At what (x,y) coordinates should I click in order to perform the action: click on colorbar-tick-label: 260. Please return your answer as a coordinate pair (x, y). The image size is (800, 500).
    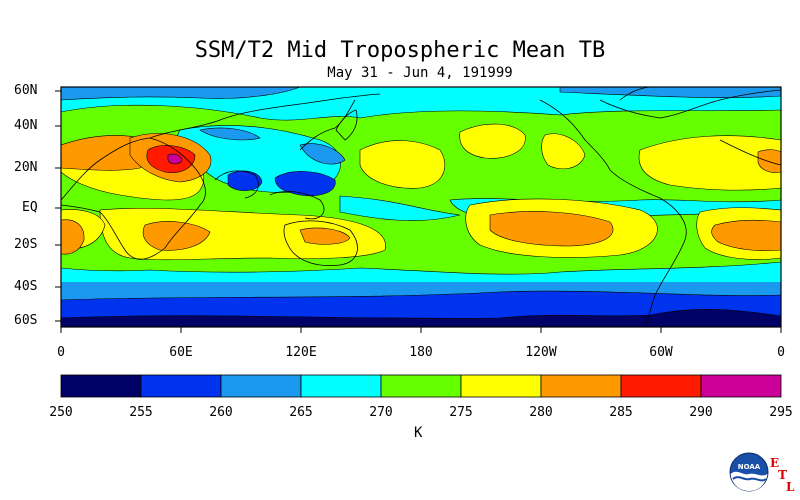
    Looking at the image, I should click on (221, 412).